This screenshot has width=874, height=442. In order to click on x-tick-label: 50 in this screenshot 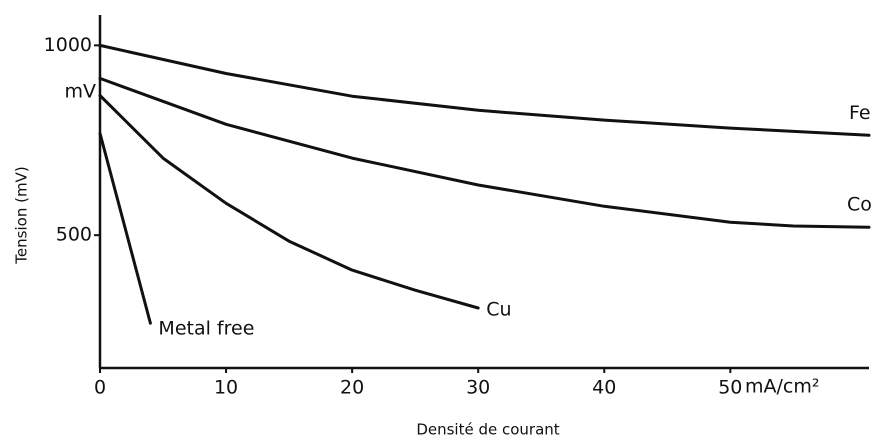, I will do `click(730, 388)`.